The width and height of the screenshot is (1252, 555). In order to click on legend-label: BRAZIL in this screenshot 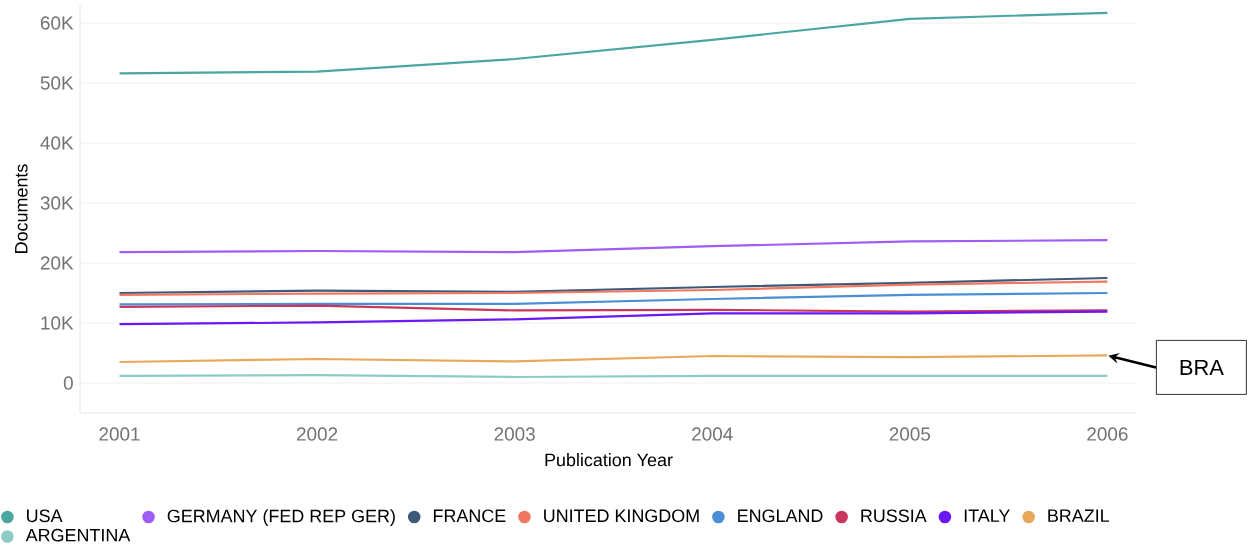, I will do `click(1079, 515)`.